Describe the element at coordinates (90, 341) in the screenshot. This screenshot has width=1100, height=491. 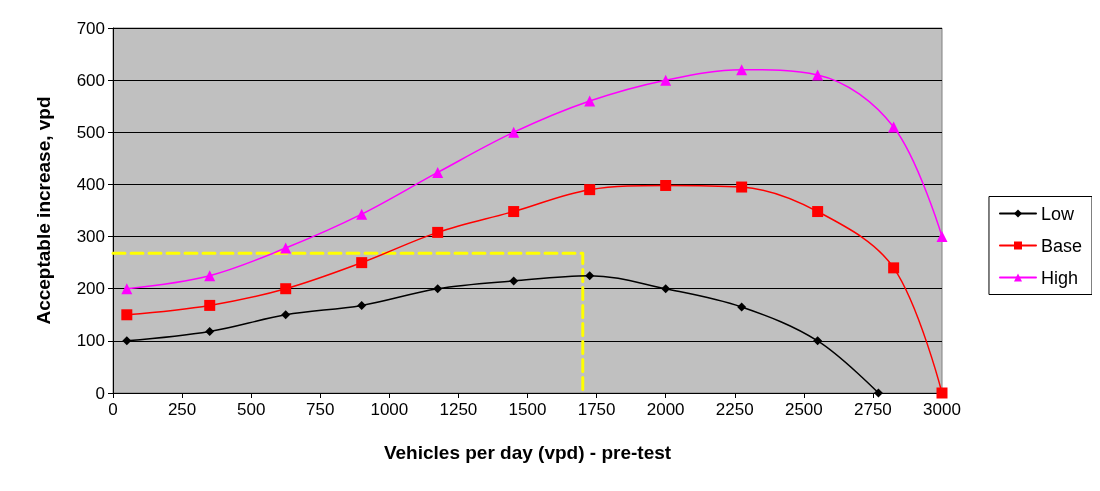
I see `y-tick-label: 100` at that location.